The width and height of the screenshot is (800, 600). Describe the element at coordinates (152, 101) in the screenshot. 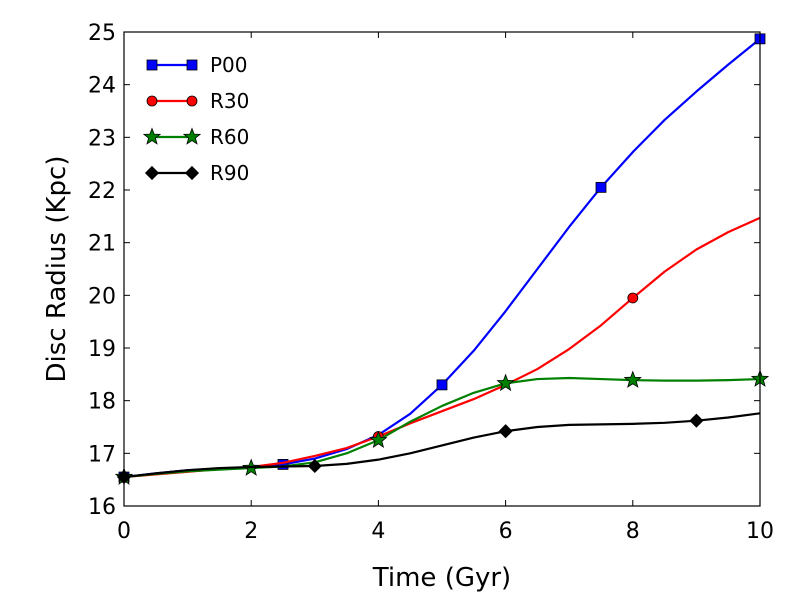

I see `legend-marker-left-r30` at that location.